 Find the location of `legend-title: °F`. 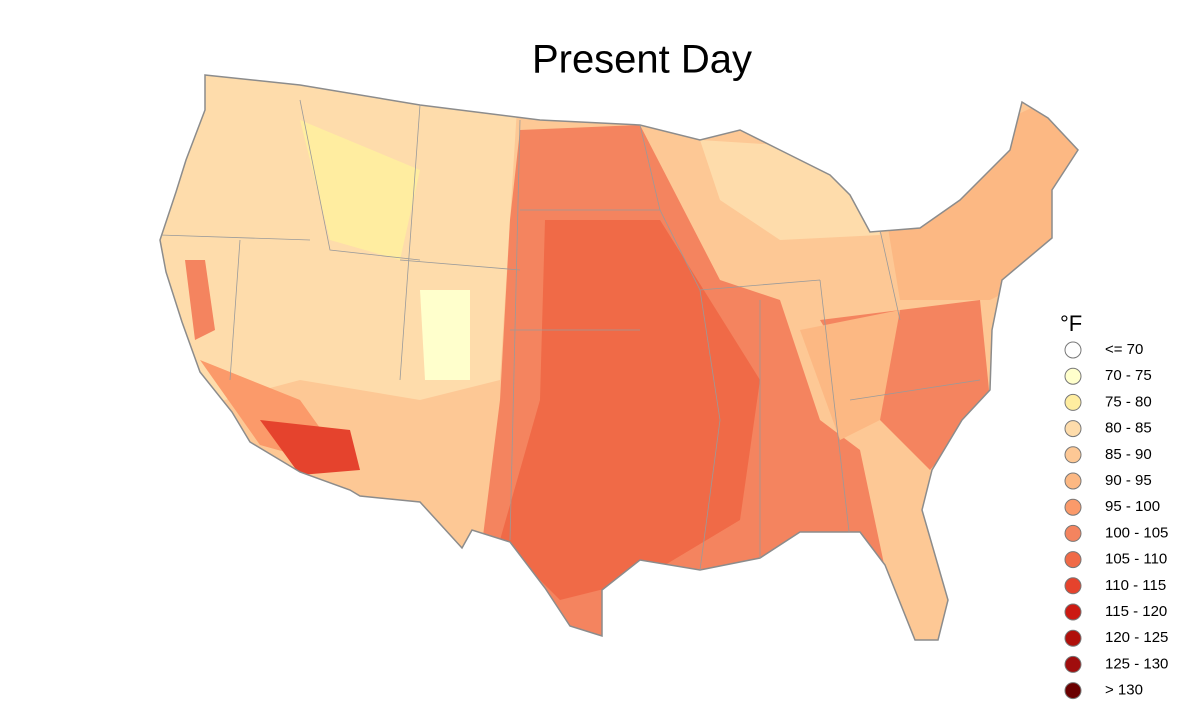

legend-title: °F is located at coordinates (1071, 323).